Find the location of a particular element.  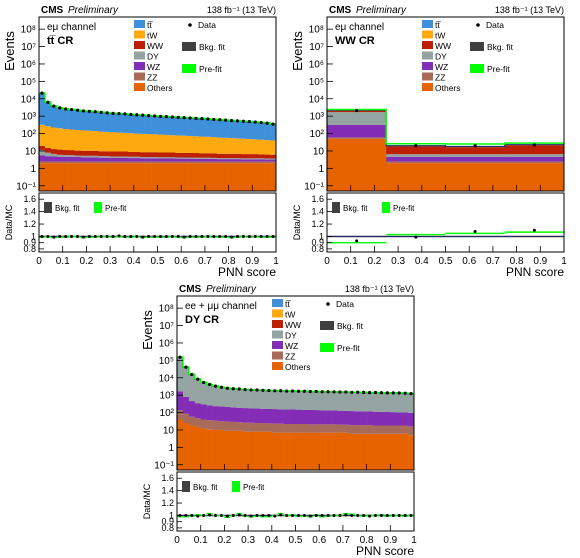

legend-label: Others is located at coordinates (298, 367).